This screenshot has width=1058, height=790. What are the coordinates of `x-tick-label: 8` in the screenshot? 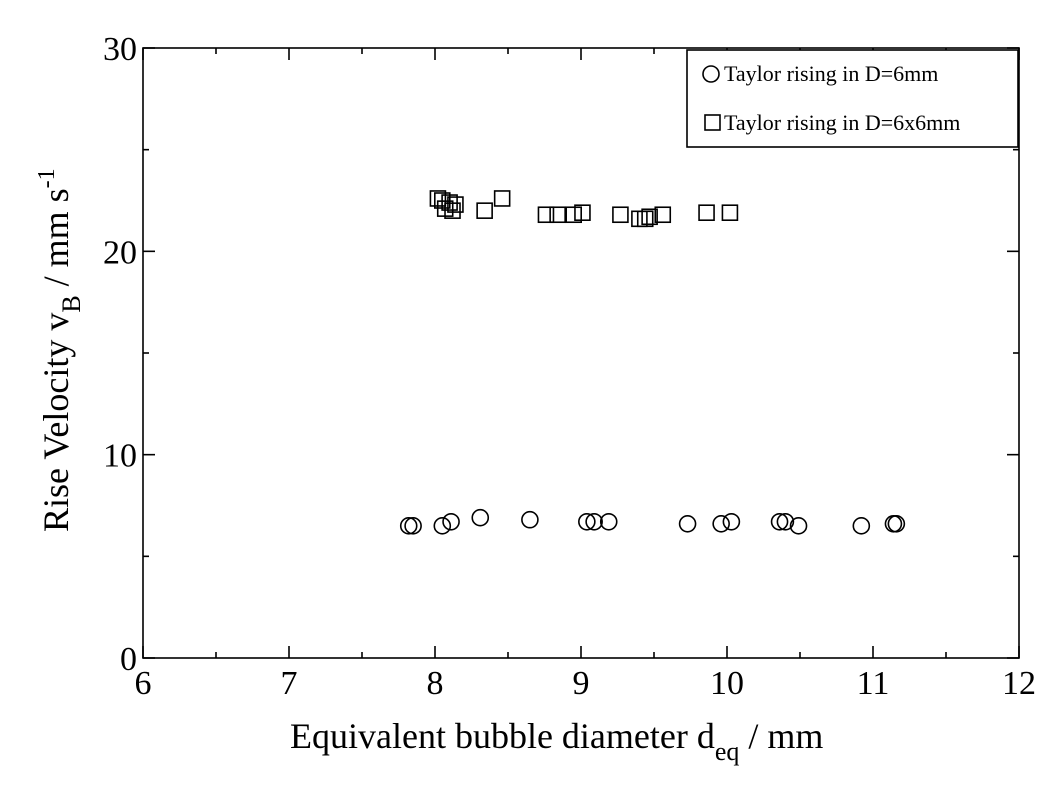 It's located at (435, 683).